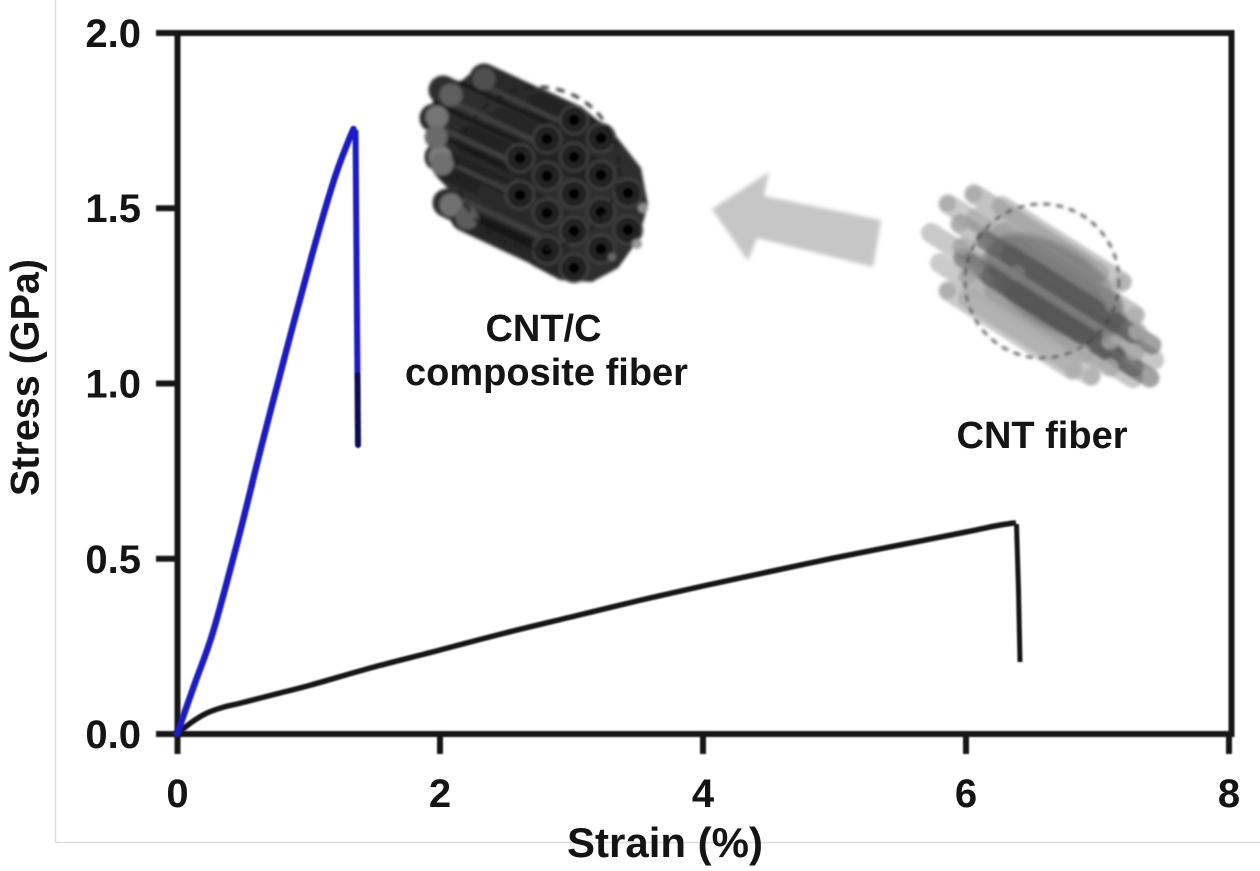 This screenshot has width=1260, height=871. I want to click on svg-text: composite fiber, so click(546, 373).